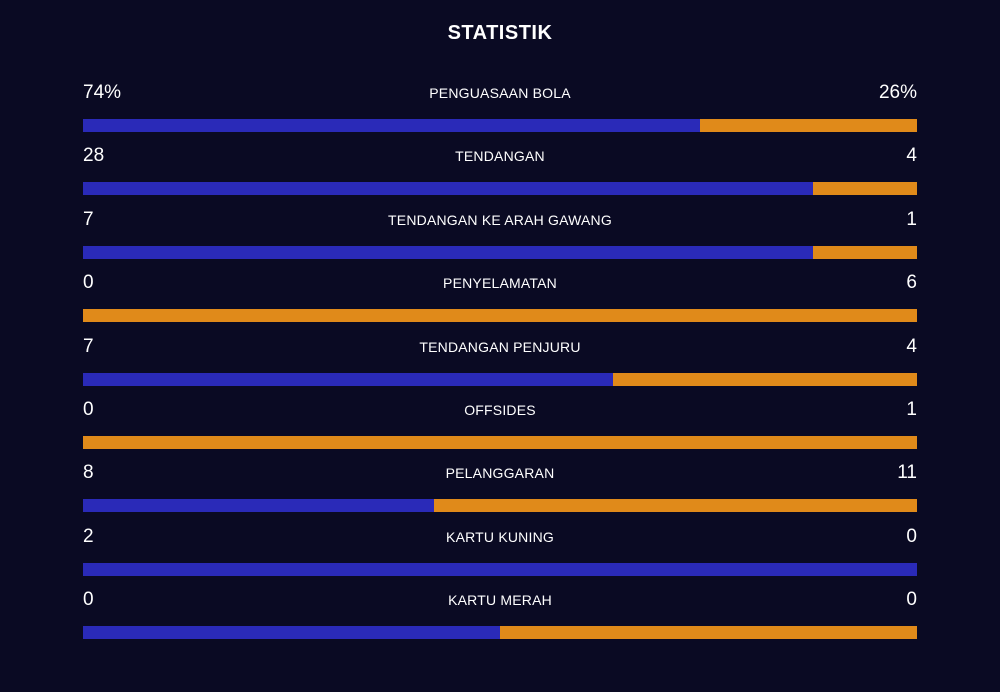  Describe the element at coordinates (500, 156) in the screenshot. I see `stat-label: TENDANGAN` at that location.